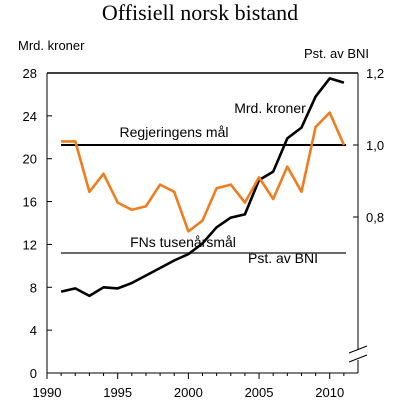 Image resolution: width=400 pixels, height=418 pixels. I want to click on series-label-mrd-kroner: Mrd. kroner, so click(270, 108).